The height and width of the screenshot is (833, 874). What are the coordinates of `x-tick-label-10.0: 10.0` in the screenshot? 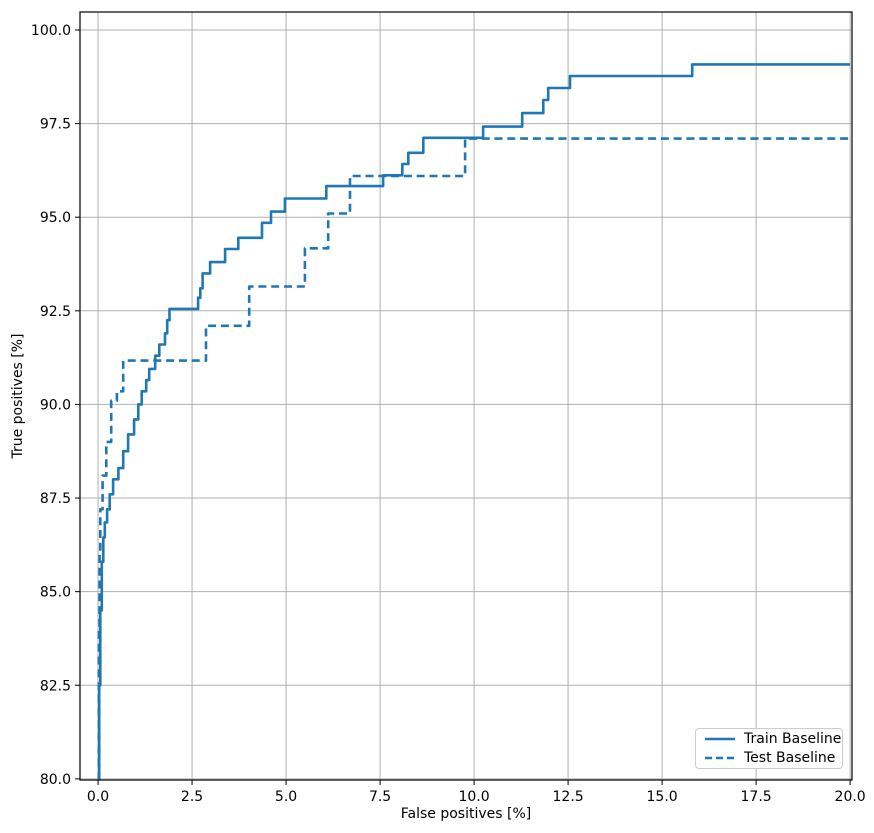 It's located at (473, 797).